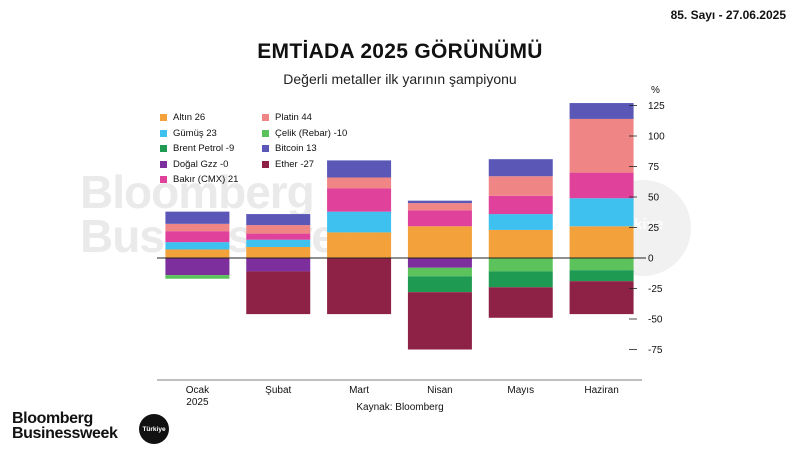  Describe the element at coordinates (654, 167) in the screenshot. I see `y-tick-label: 75` at that location.